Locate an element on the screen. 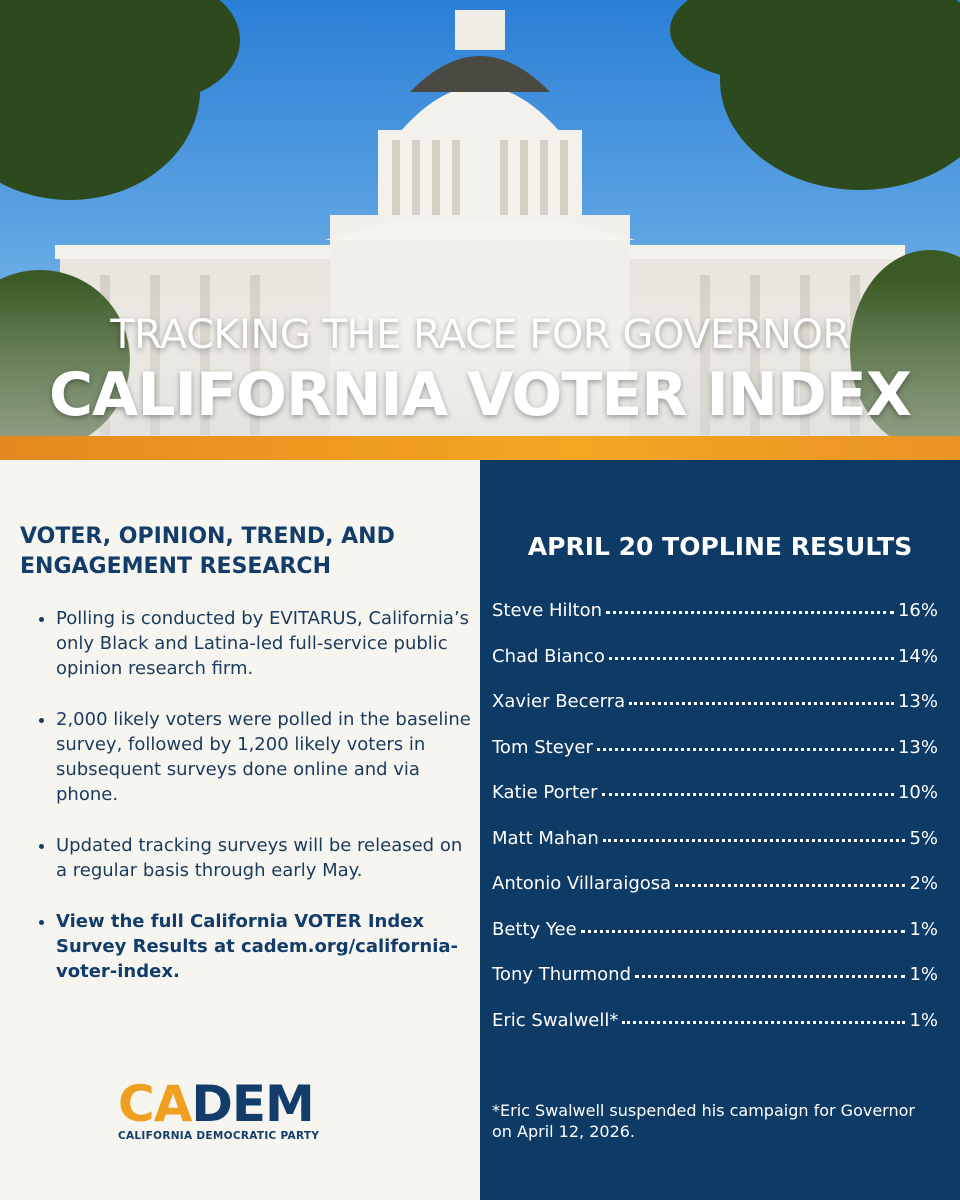  result-row: Antonio Villaraigosa 2% is located at coordinates (715, 896).